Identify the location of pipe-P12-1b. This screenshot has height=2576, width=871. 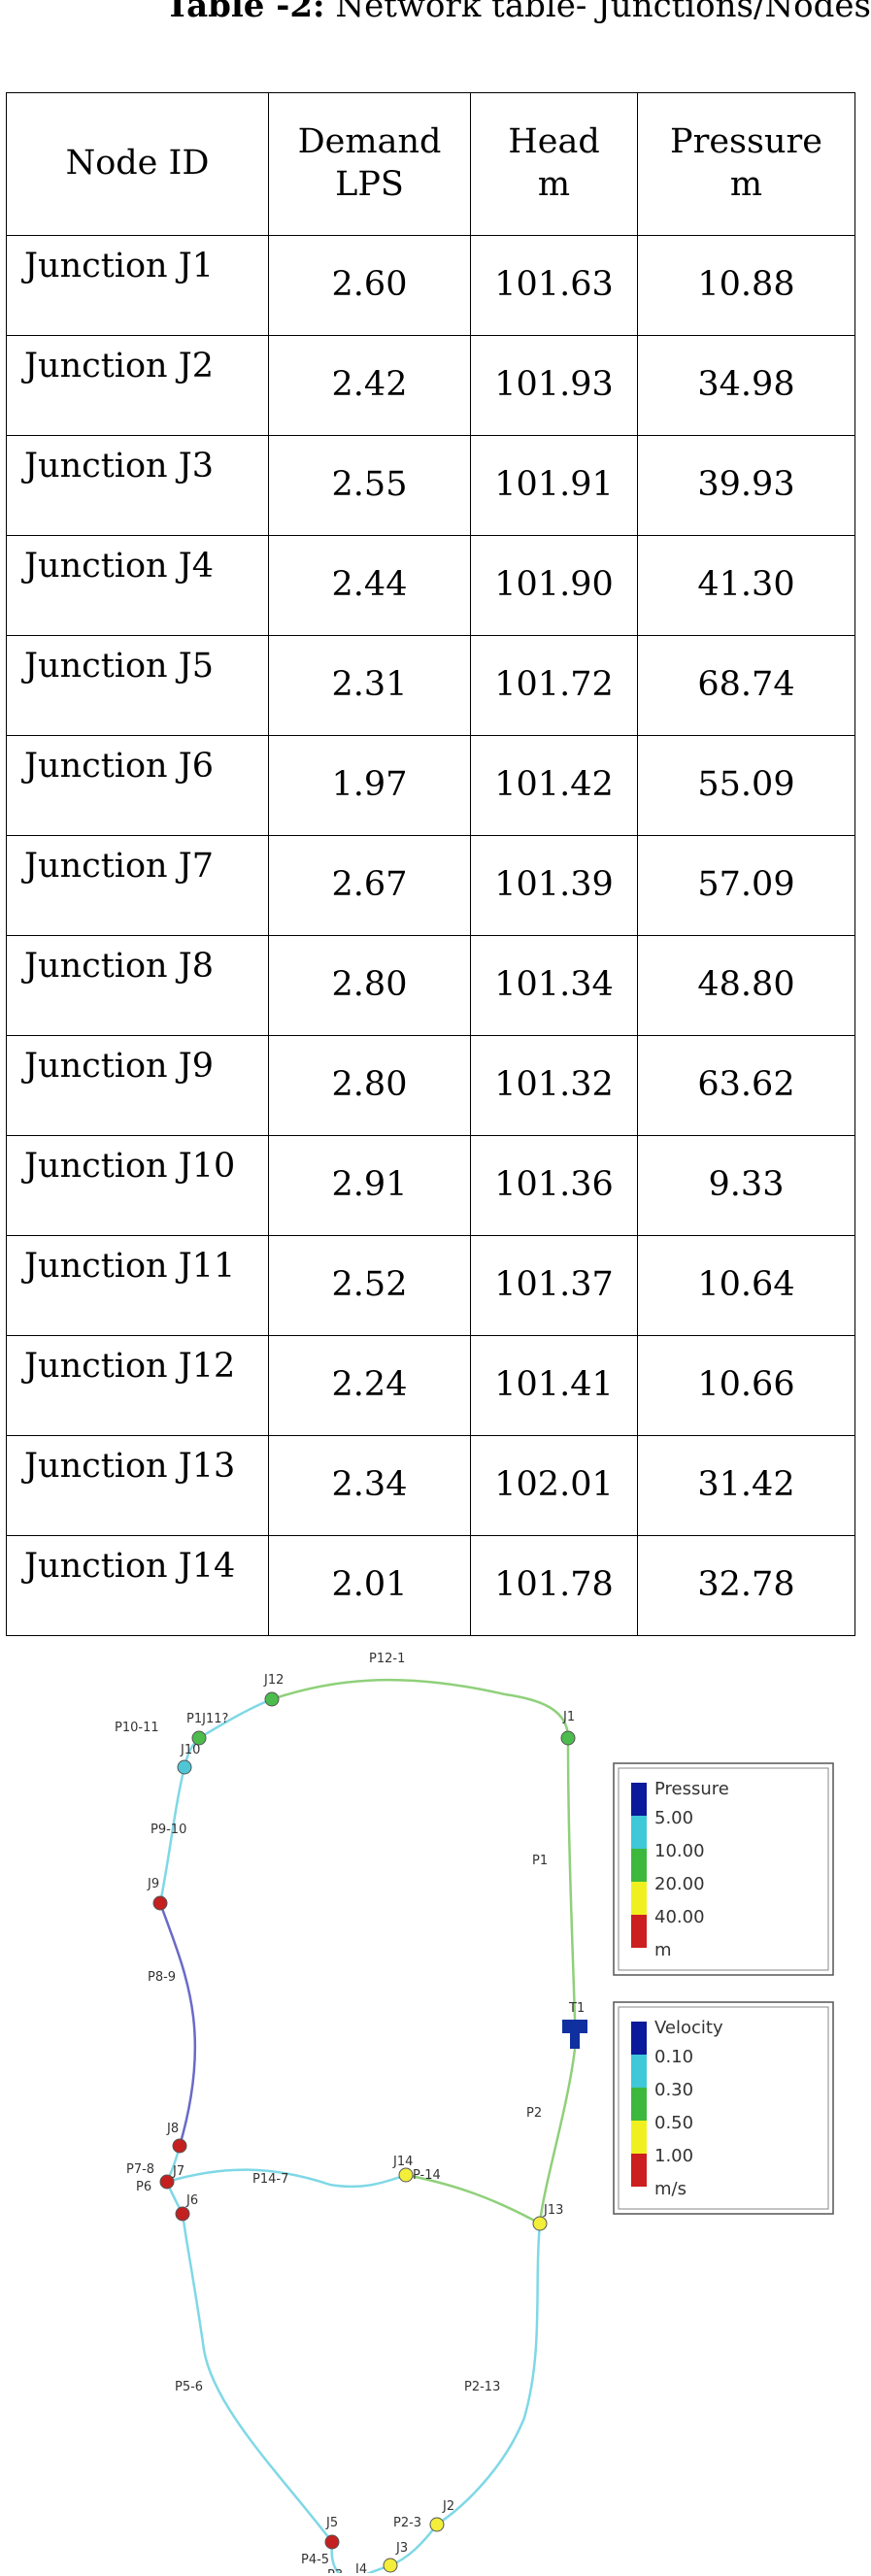
(537, 1716).